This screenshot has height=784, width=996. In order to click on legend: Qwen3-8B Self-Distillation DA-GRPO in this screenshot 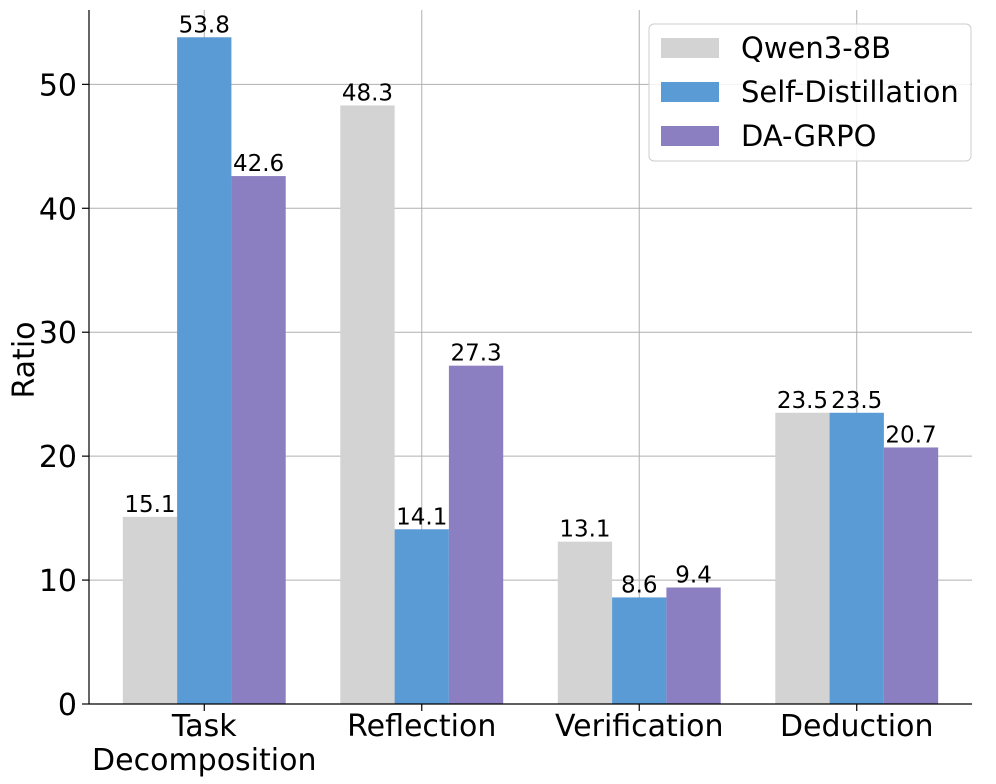, I will do `click(810, 92)`.